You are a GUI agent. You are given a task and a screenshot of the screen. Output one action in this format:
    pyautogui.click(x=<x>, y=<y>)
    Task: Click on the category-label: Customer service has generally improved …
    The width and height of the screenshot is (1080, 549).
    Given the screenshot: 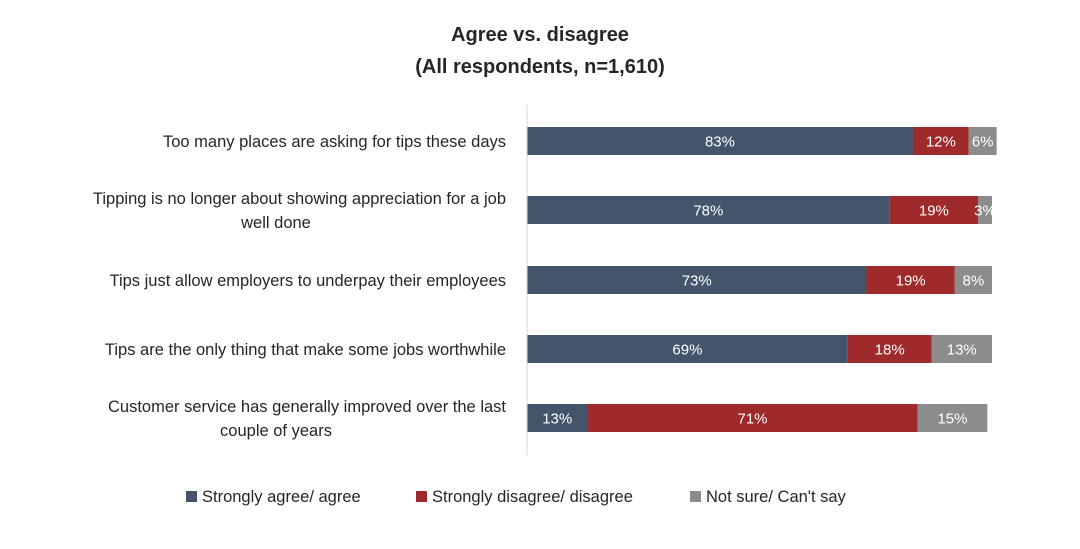 What is the action you would take?
    pyautogui.click(x=307, y=407)
    